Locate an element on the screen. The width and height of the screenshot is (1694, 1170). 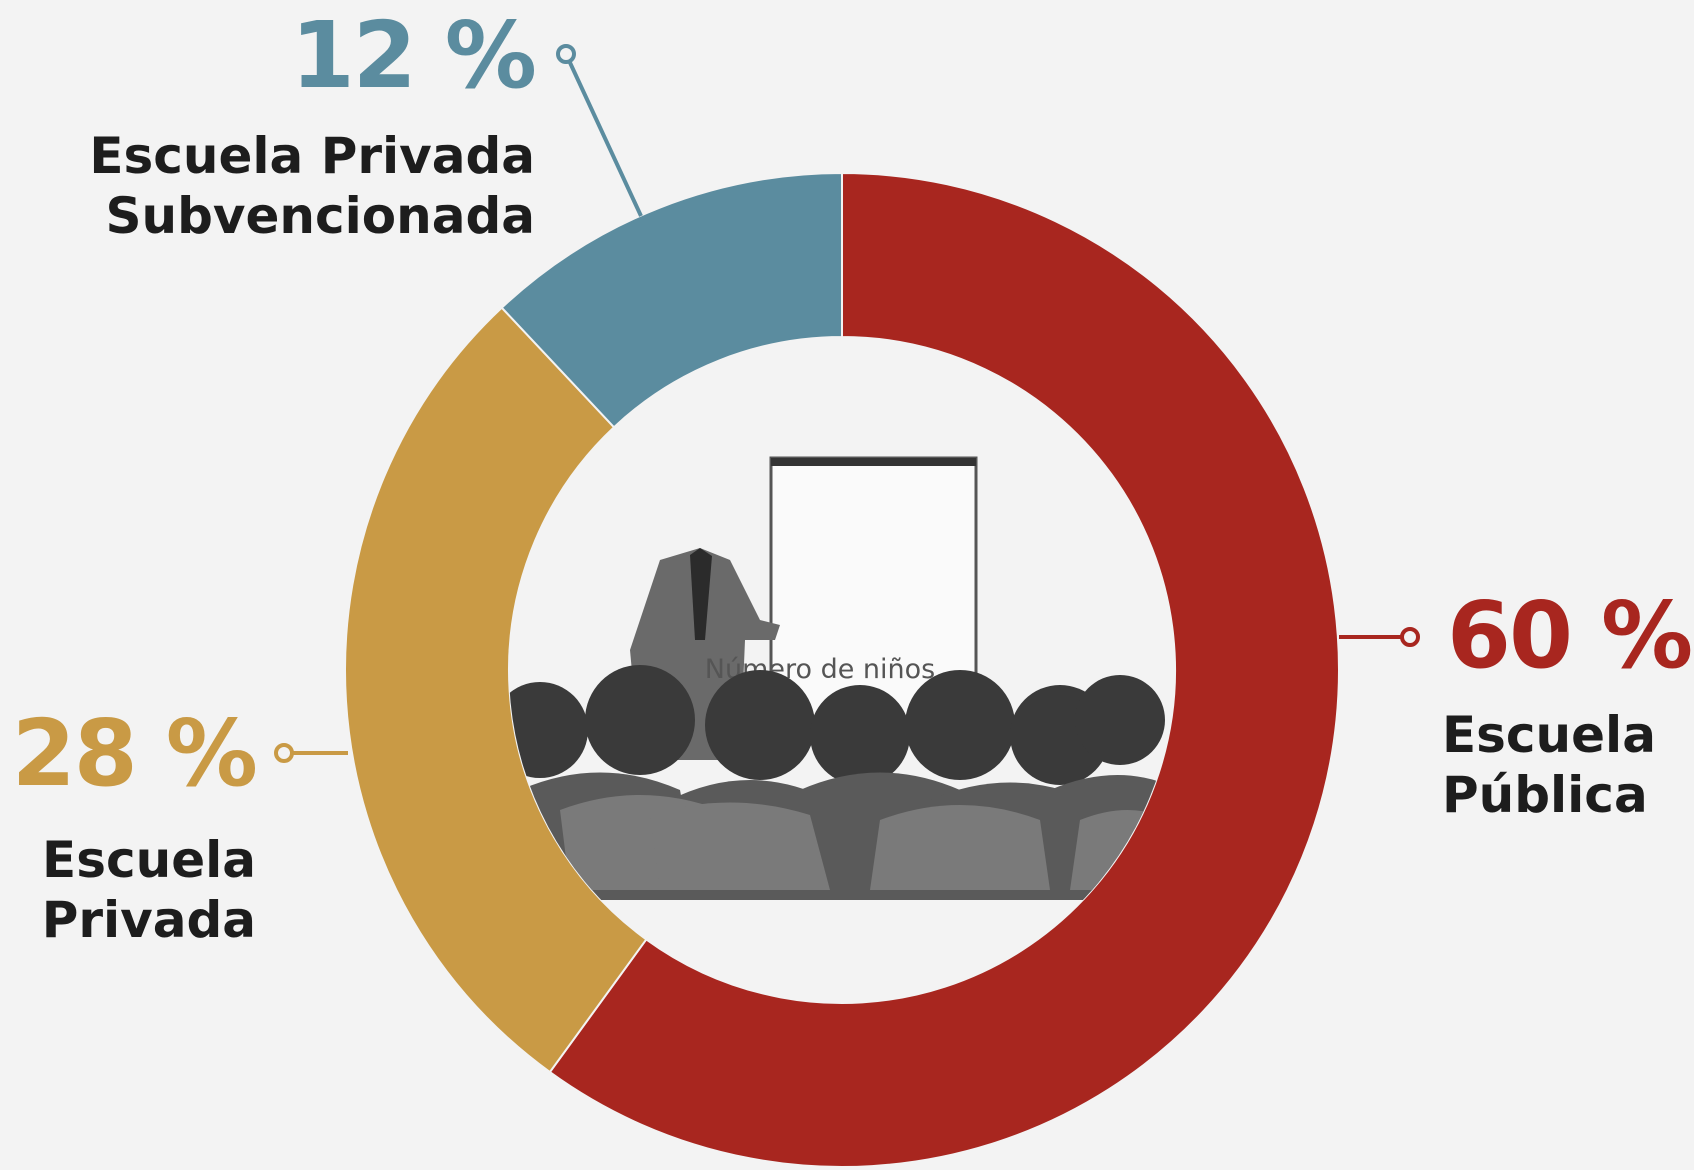
leader-line is located at coordinates (603, 135).